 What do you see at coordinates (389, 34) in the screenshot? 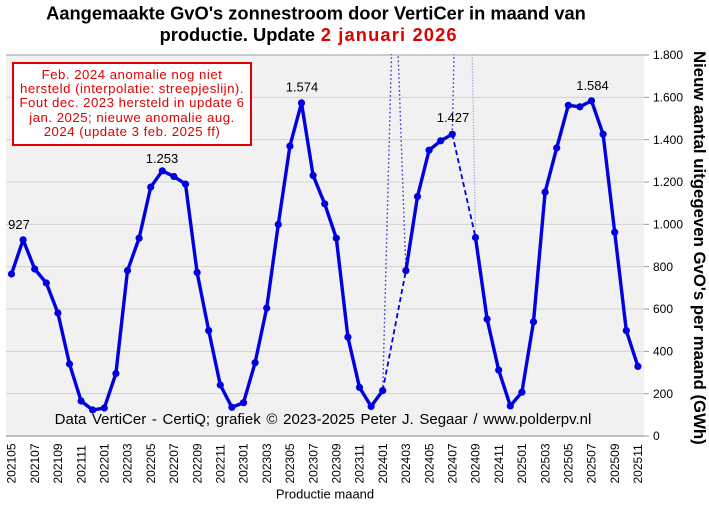
I see `svg-text: 2 januari 2026` at bounding box center [389, 34].